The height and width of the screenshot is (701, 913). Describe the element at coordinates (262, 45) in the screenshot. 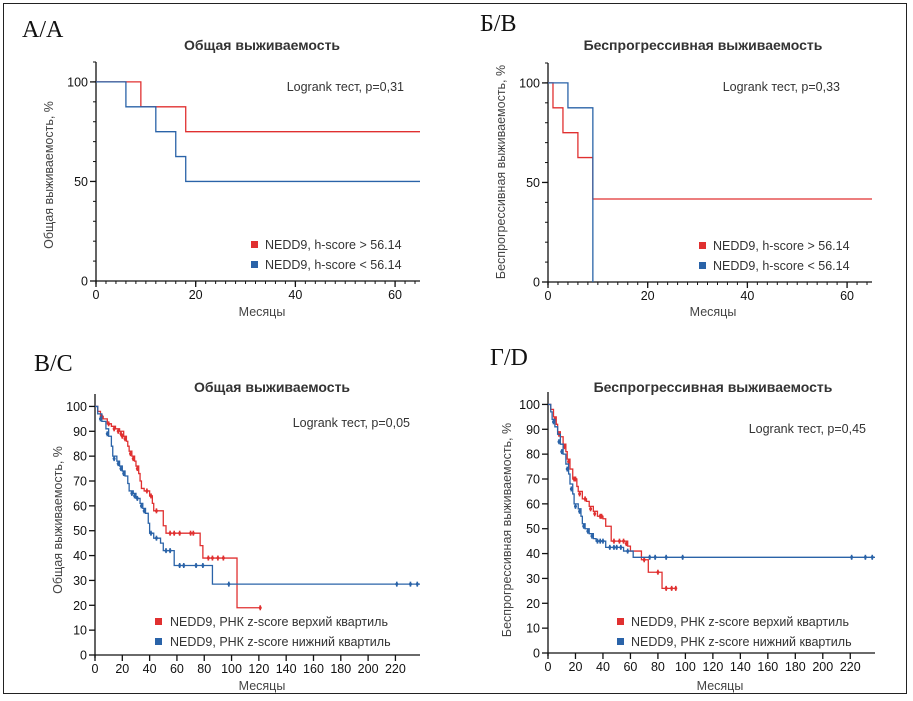

I see `panel-a-title: Общая выживаемость` at that location.